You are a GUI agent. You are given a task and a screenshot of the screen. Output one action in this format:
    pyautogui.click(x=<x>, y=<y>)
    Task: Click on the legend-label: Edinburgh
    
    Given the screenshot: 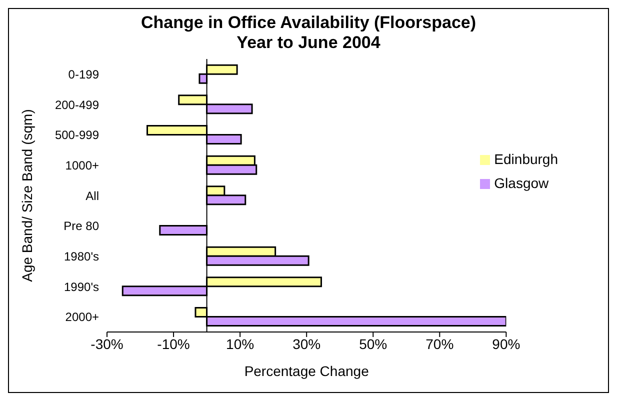 What is the action you would take?
    pyautogui.click(x=526, y=159)
    